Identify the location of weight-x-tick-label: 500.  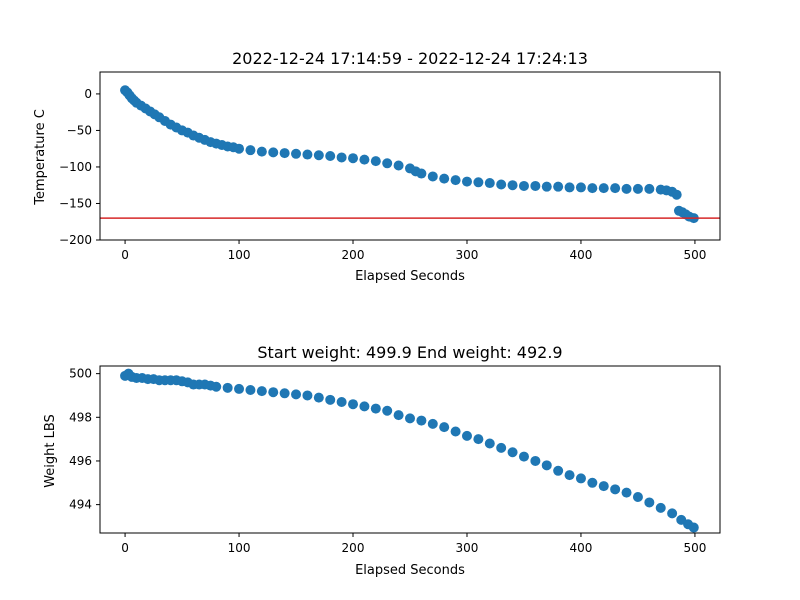
(694, 548).